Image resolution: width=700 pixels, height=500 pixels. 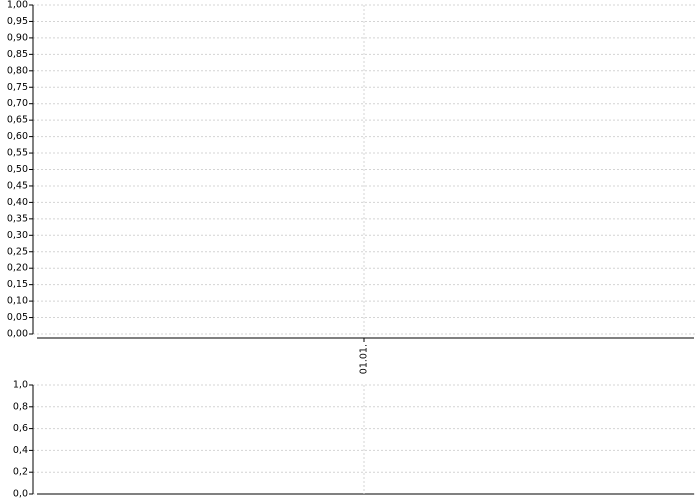 What do you see at coordinates (20, 472) in the screenshot?
I see `y-tick-label: 0,2` at bounding box center [20, 472].